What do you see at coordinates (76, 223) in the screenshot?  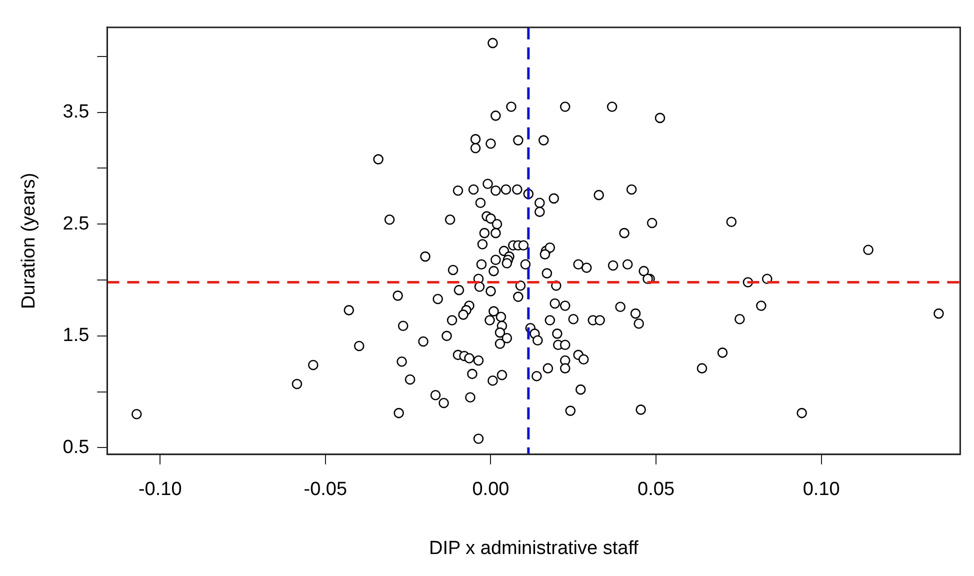 I see `y-tick-label: 2.5` at bounding box center [76, 223].